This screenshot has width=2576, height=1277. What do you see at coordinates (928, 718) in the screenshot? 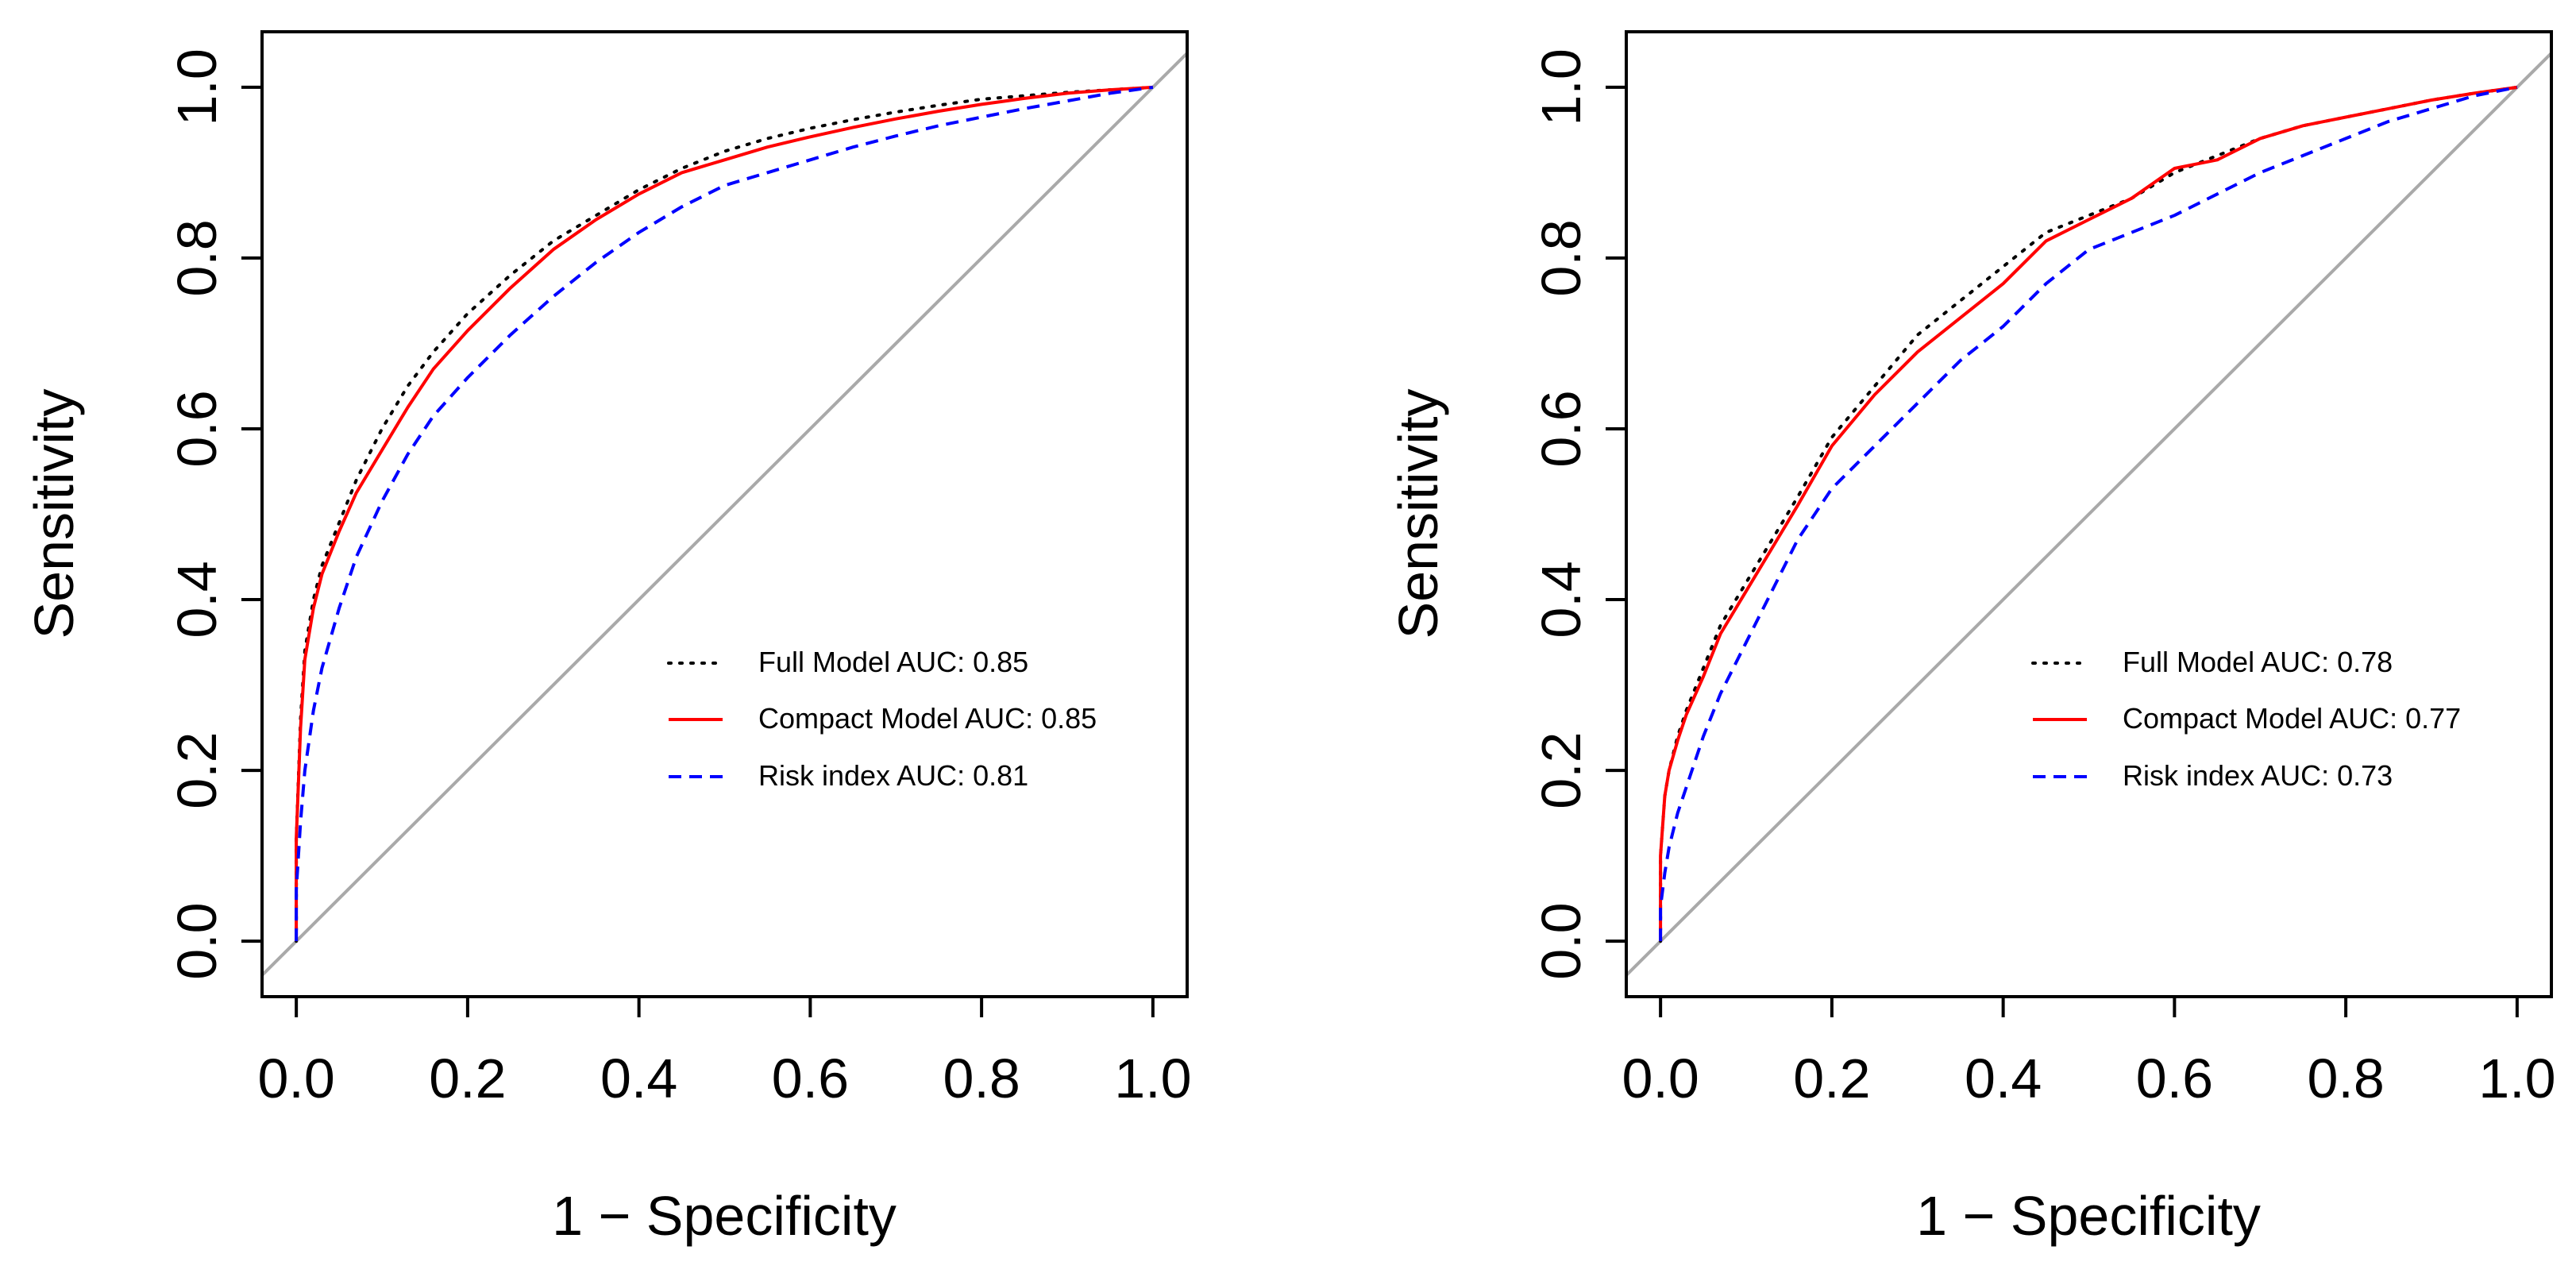
I see `legend-label-compact-model: Compact Model AUC: 0.85` at bounding box center [928, 718].